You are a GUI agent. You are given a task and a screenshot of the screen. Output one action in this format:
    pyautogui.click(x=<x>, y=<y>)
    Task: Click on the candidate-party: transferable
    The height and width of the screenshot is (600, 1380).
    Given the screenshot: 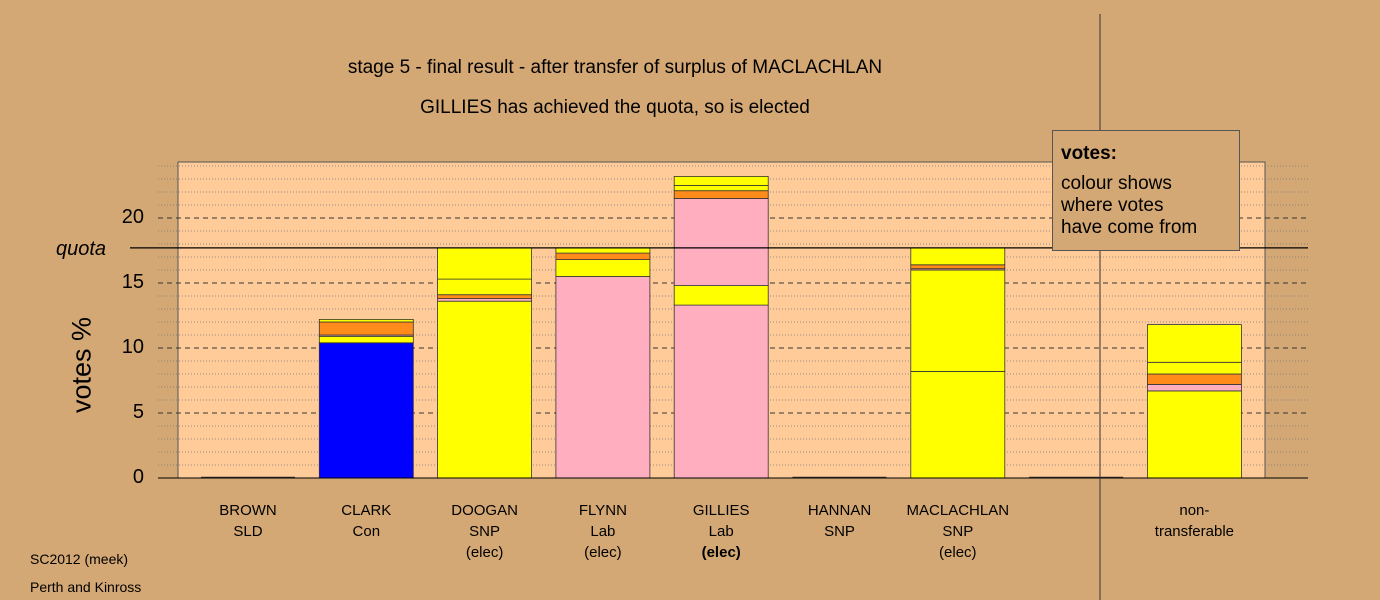 What is the action you would take?
    pyautogui.click(x=1194, y=531)
    